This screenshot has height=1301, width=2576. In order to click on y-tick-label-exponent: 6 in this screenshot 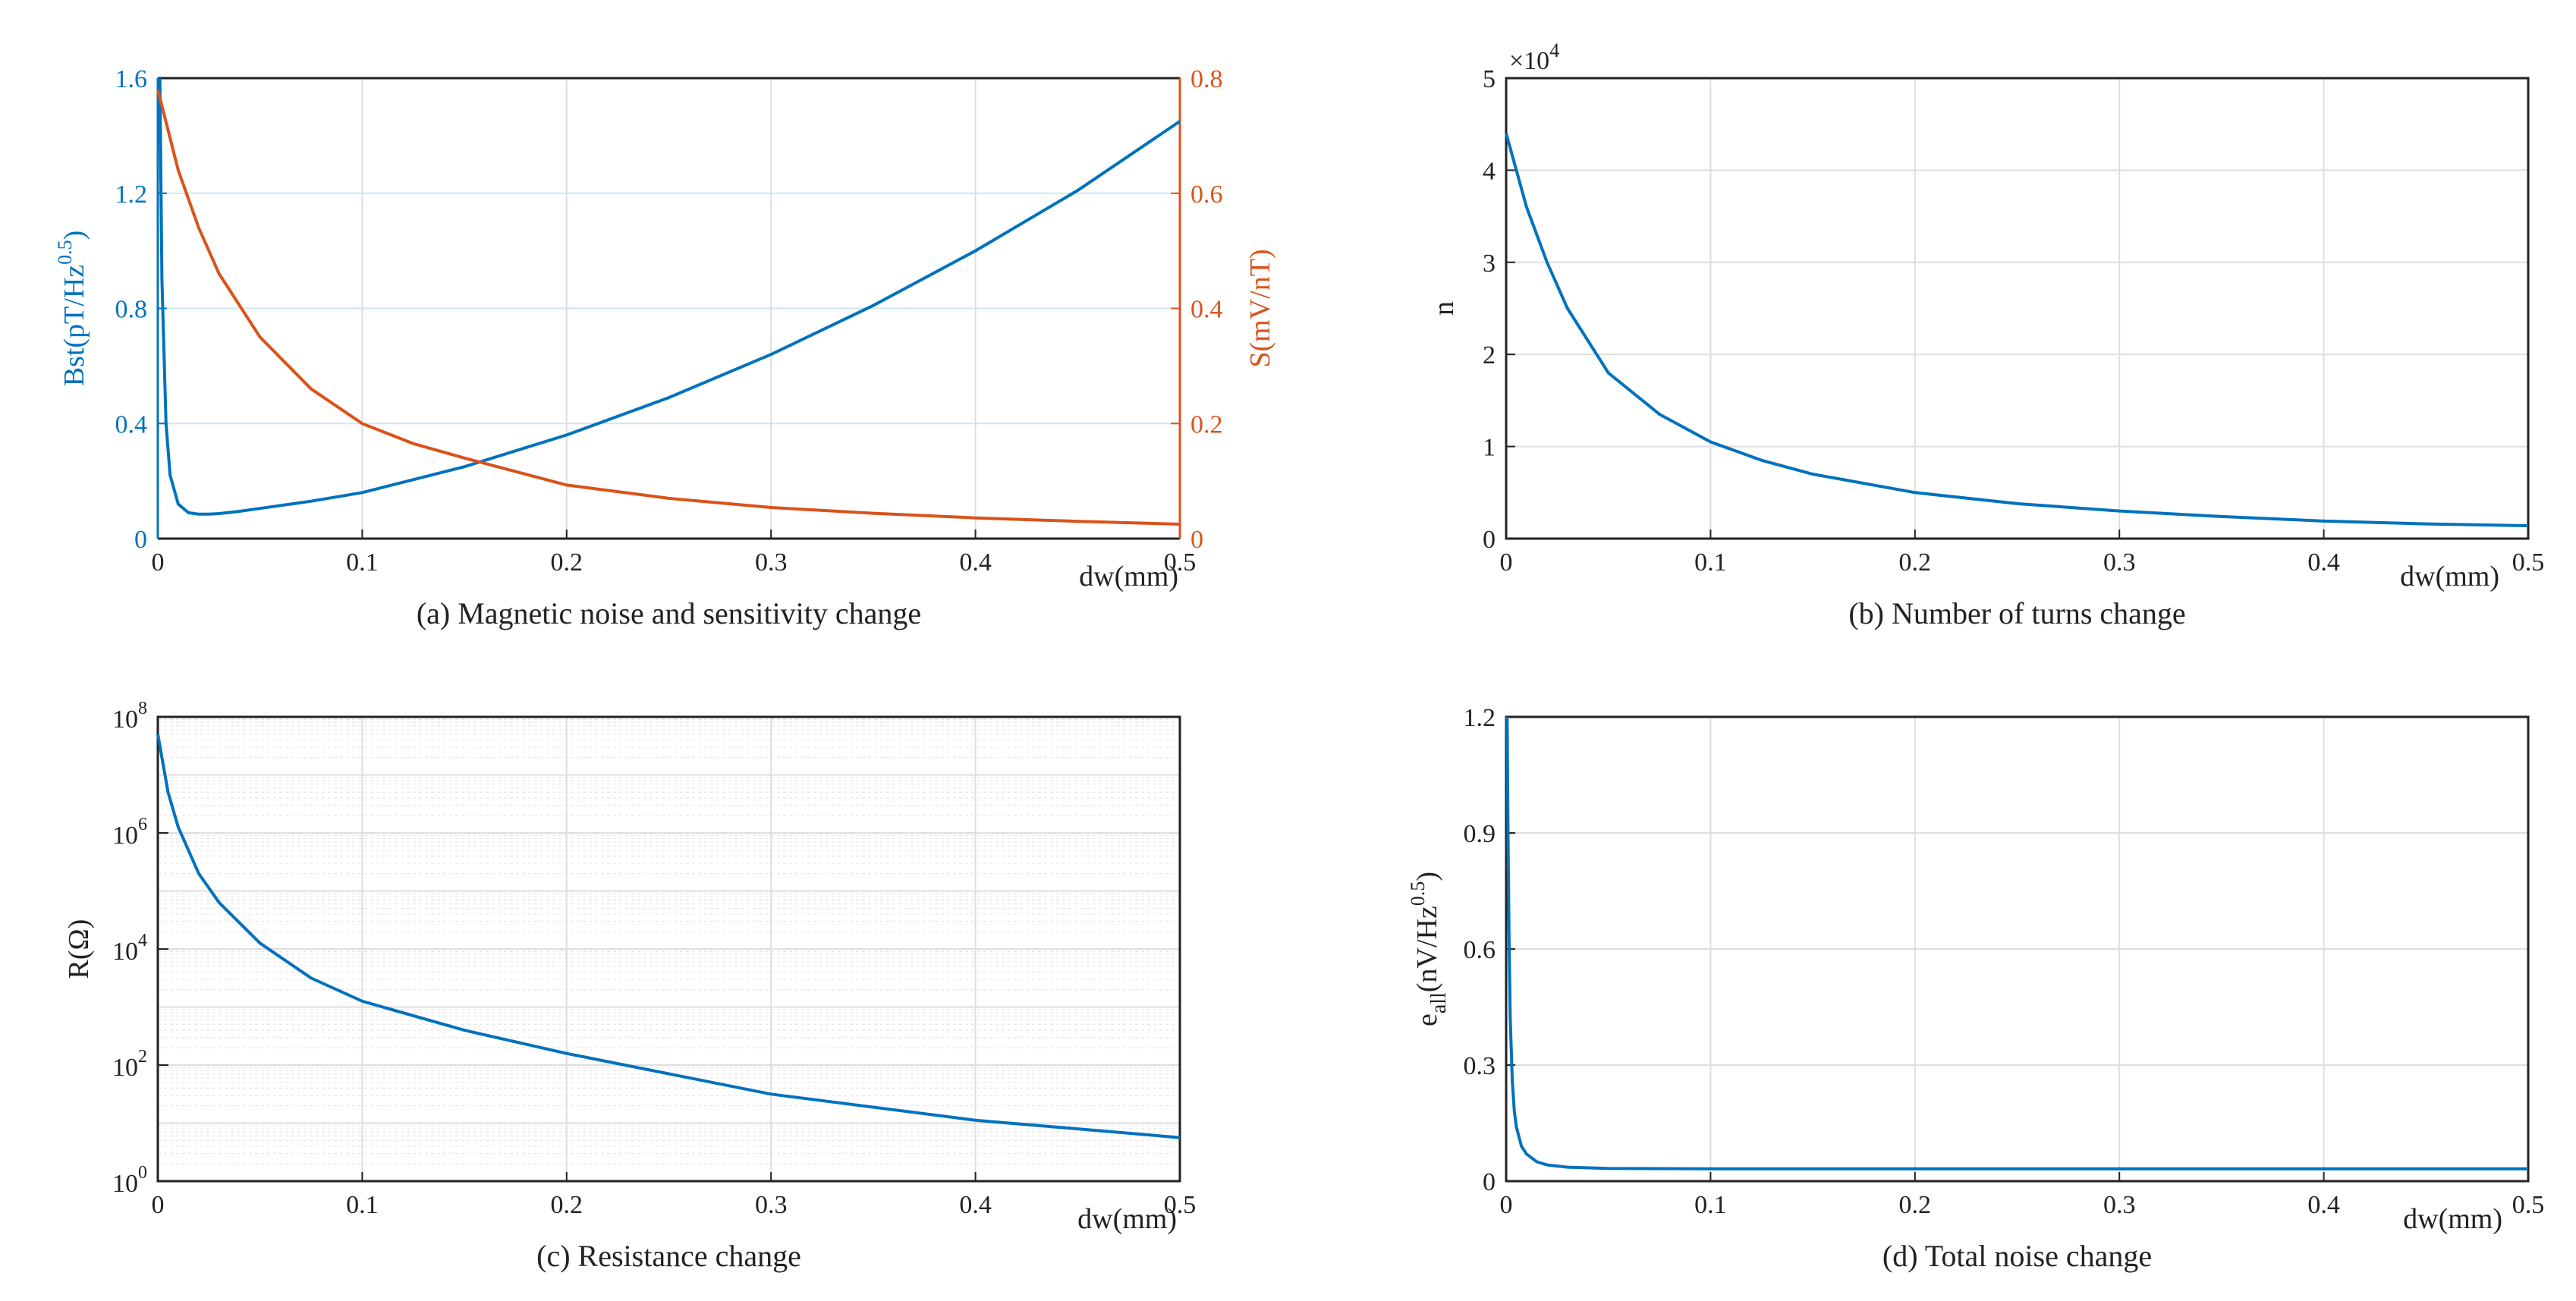, I will do `click(142, 824)`.